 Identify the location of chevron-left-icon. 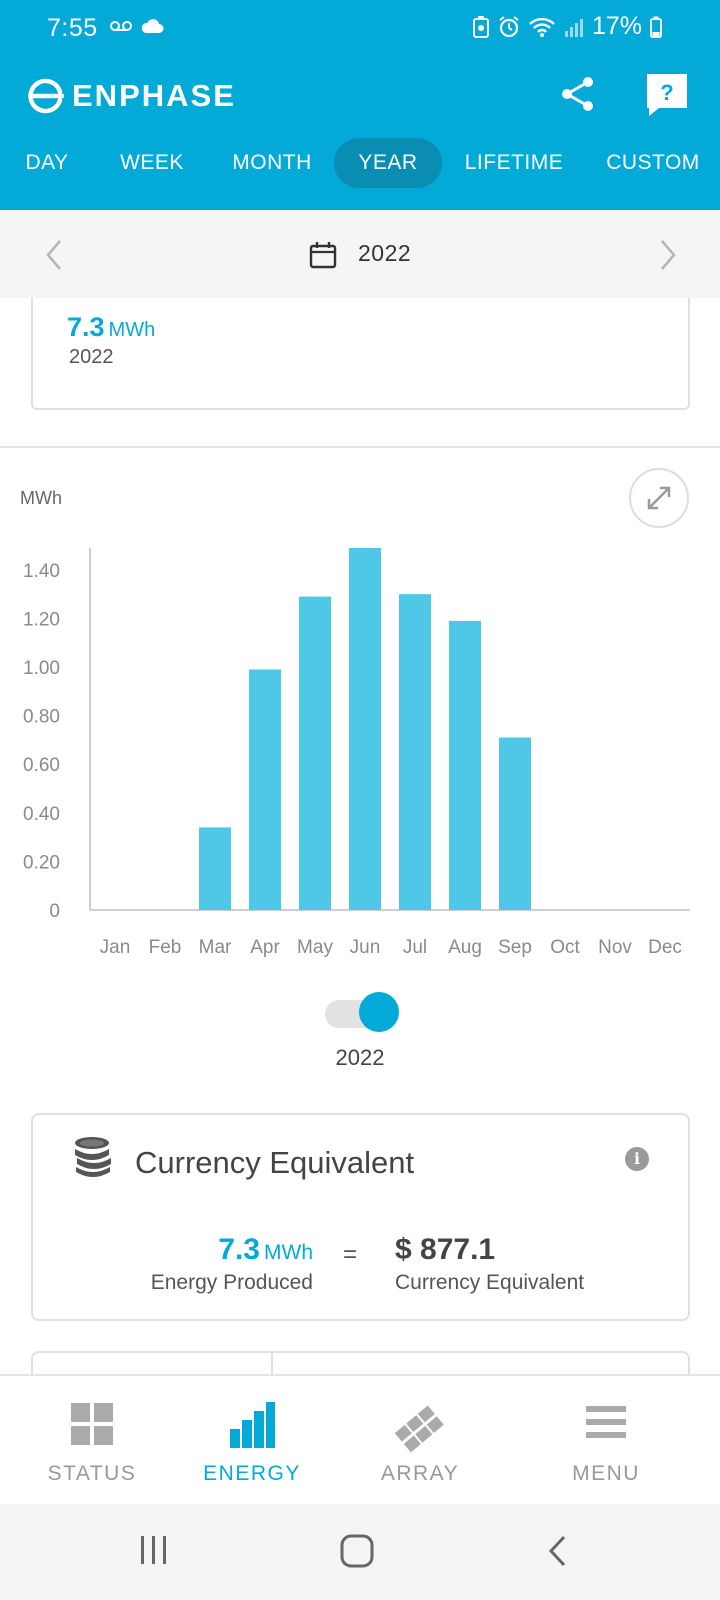
(53, 255).